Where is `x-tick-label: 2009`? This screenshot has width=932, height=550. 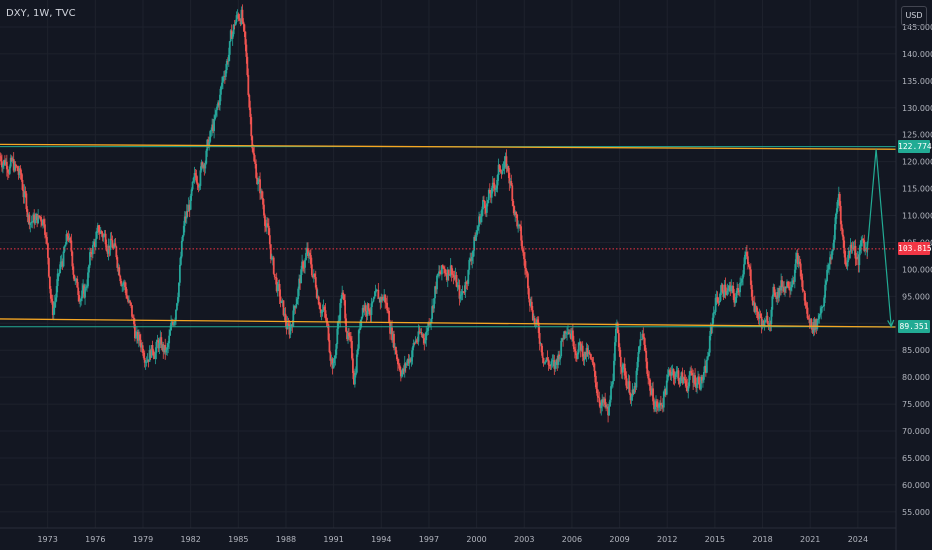
x-tick-label: 2009 is located at coordinates (619, 539).